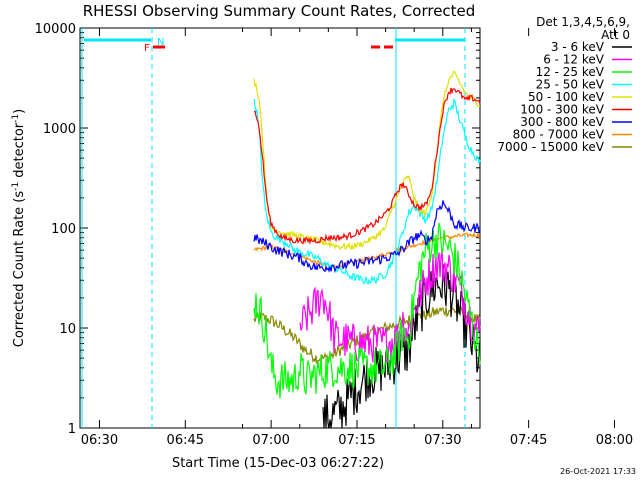 The height and width of the screenshot is (480, 640). Describe the element at coordinates (160, 42) in the screenshot. I see `night-flag-label: N` at that location.